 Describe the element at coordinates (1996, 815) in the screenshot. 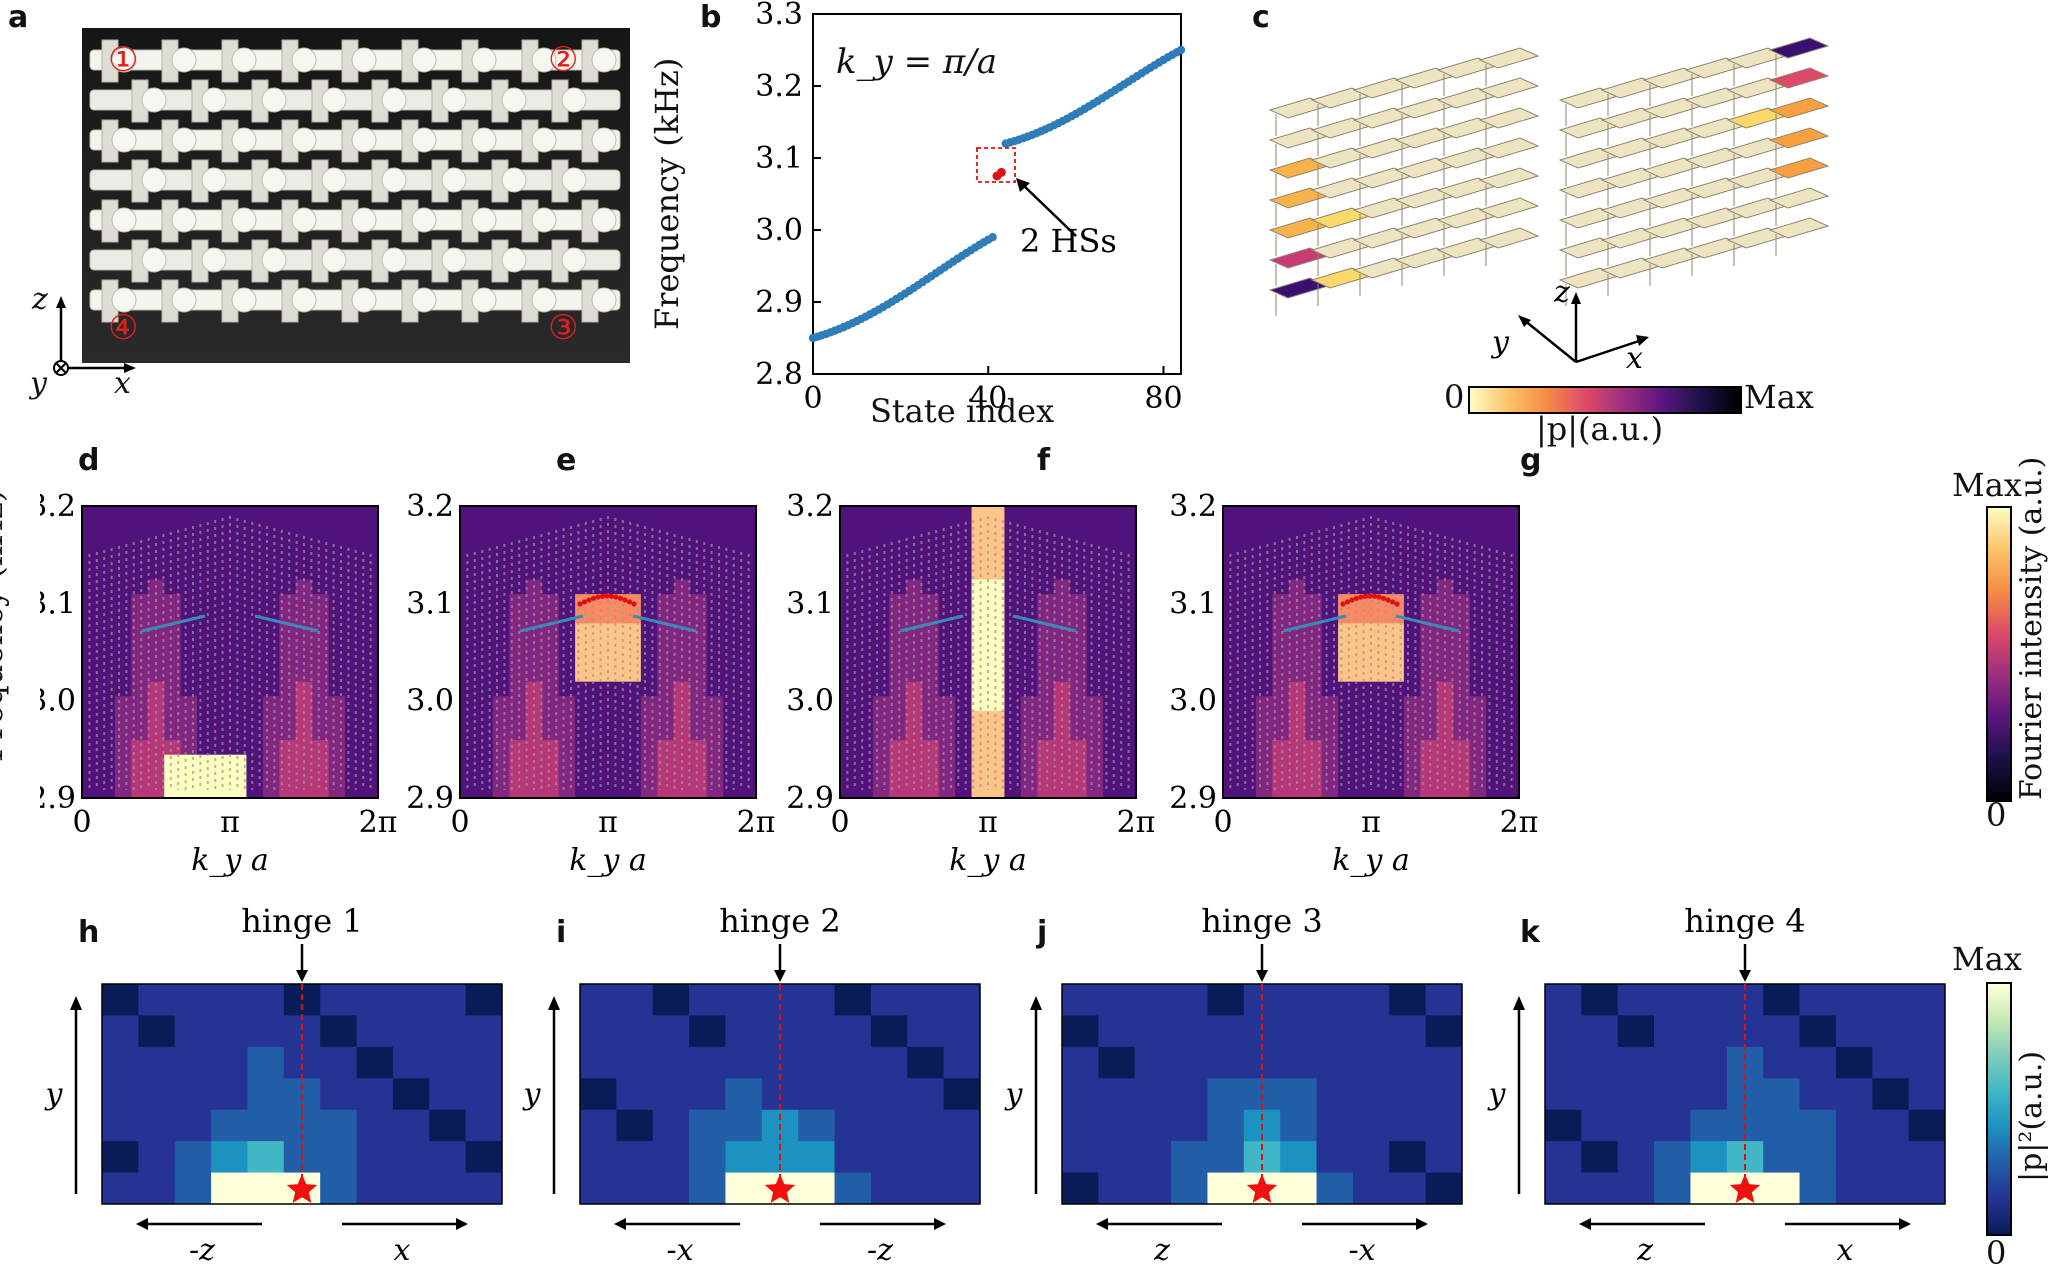

I see `fourier-colorbar-min: 0` at that location.